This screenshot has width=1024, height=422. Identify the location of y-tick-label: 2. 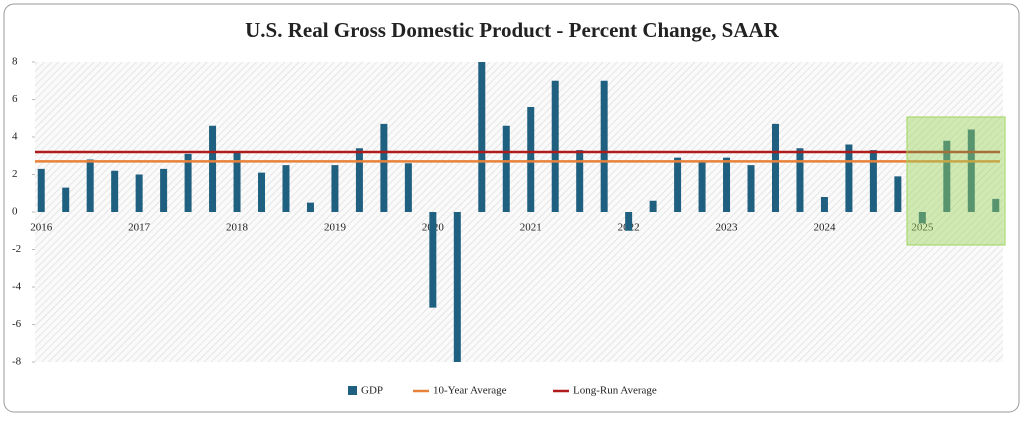
(15, 174).